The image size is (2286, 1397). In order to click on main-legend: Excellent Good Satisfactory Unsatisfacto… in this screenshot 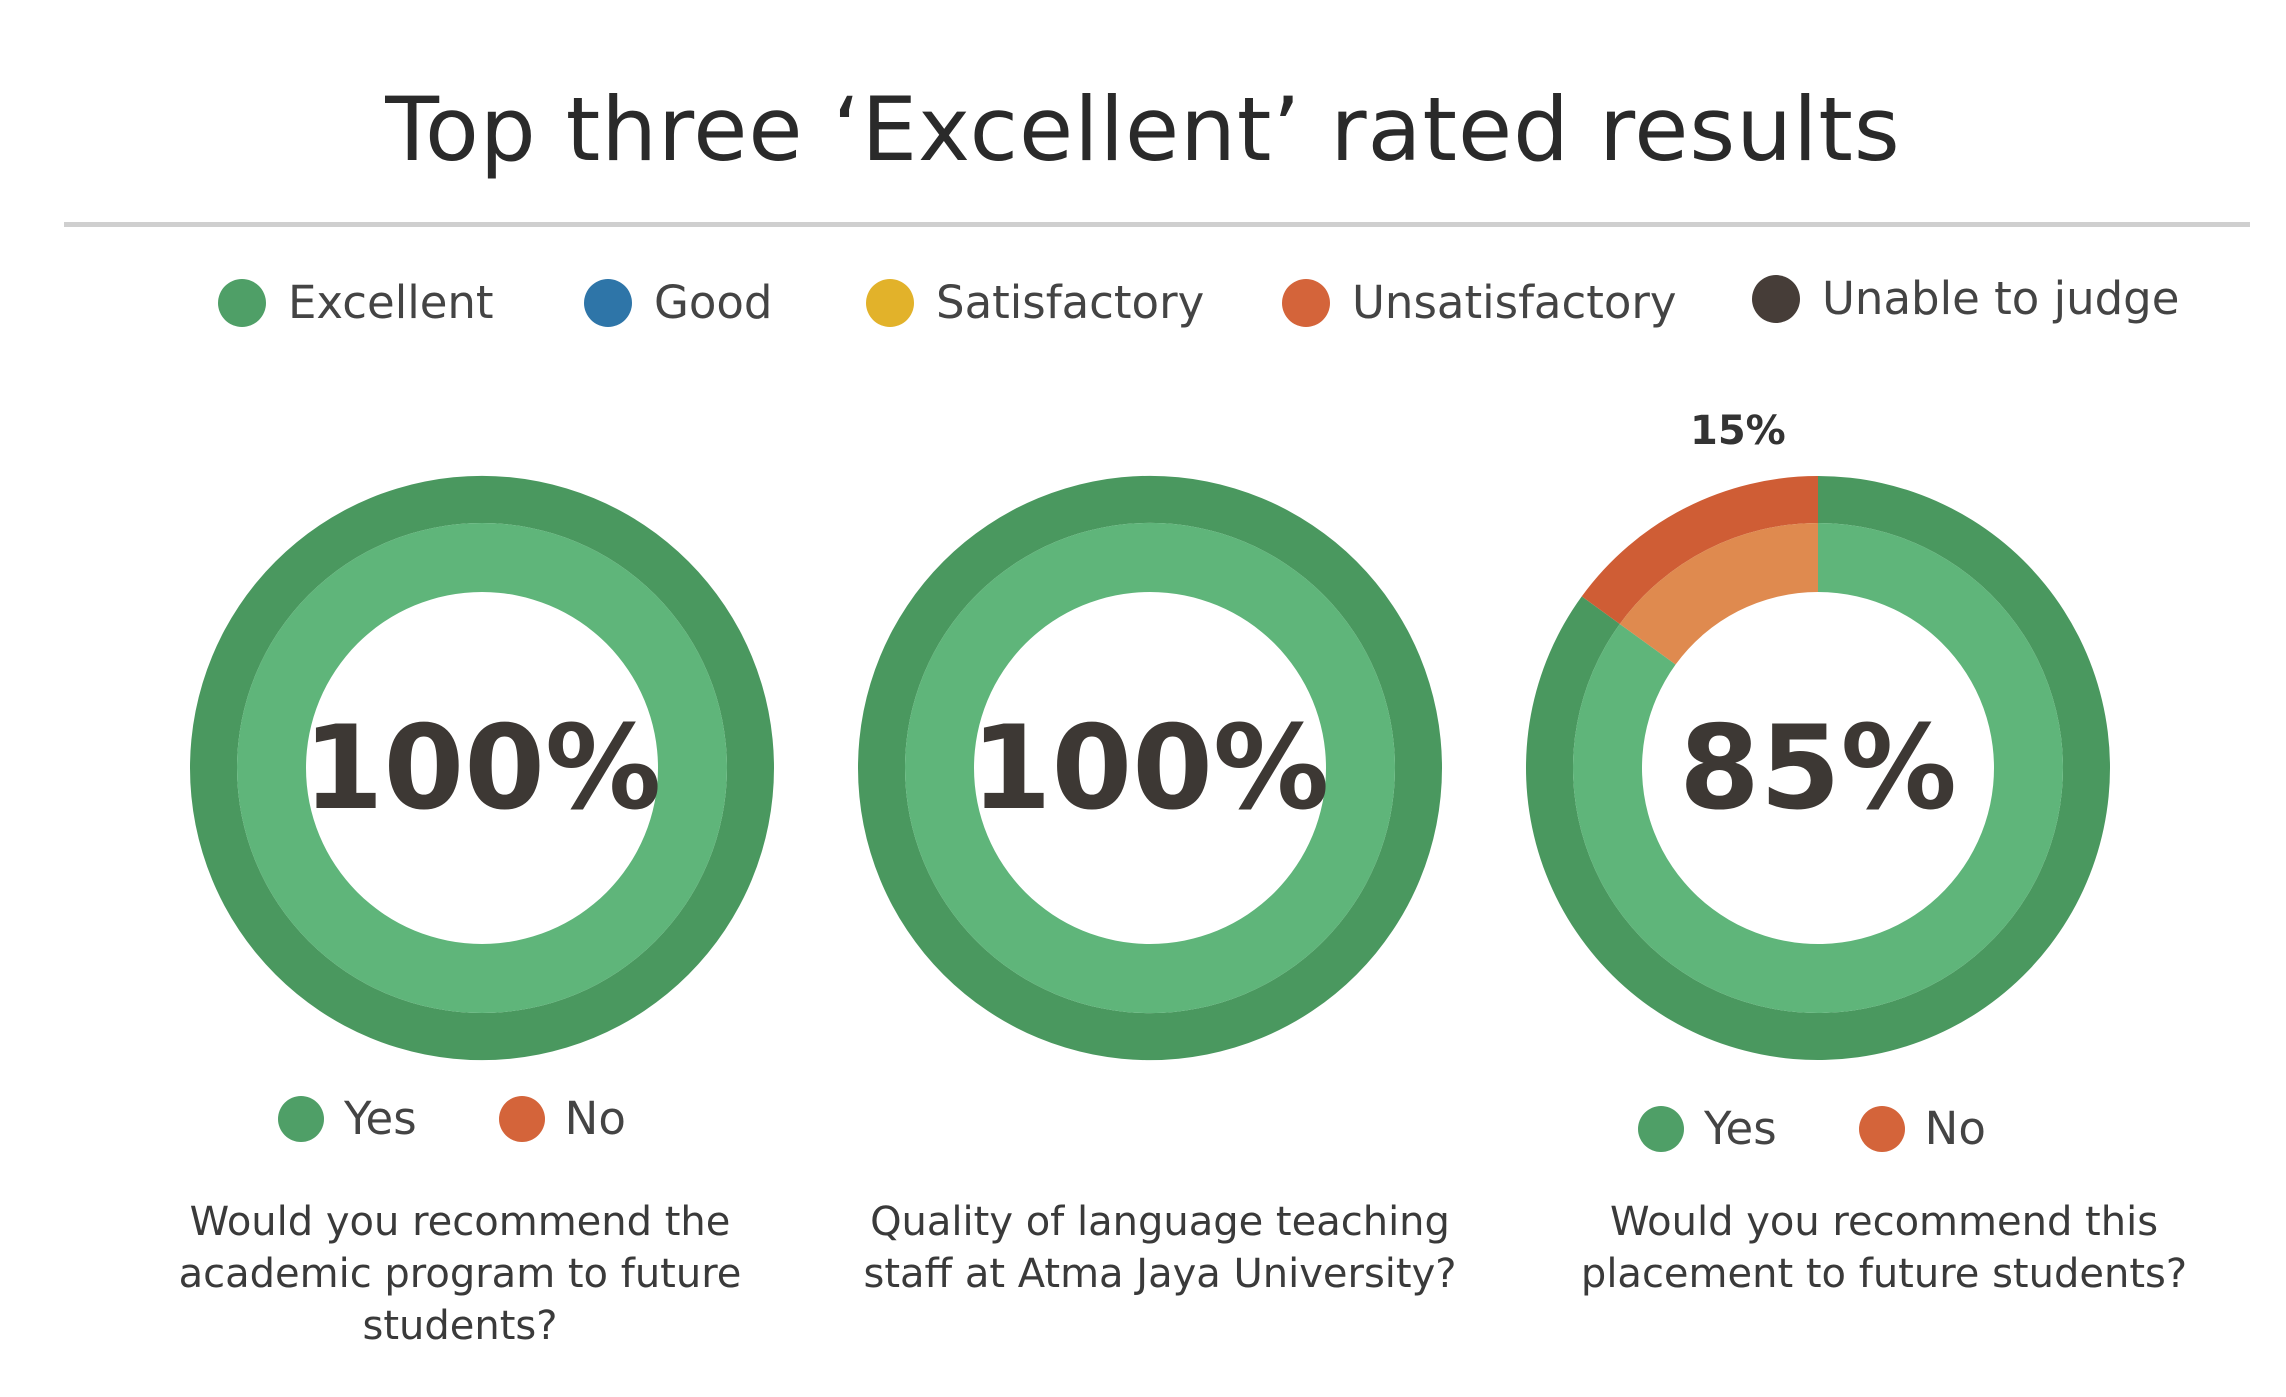, I will do `click(1143, 304)`.